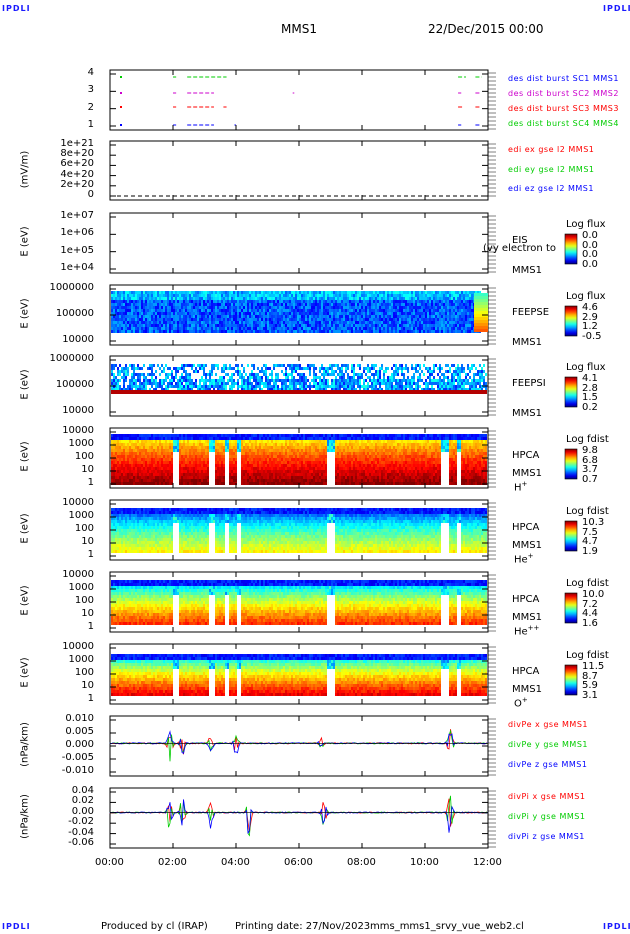 The width and height of the screenshot is (630, 934). What do you see at coordinates (25, 816) in the screenshot?
I see `ylabel-divpi: (nPa/km)` at bounding box center [25, 816].